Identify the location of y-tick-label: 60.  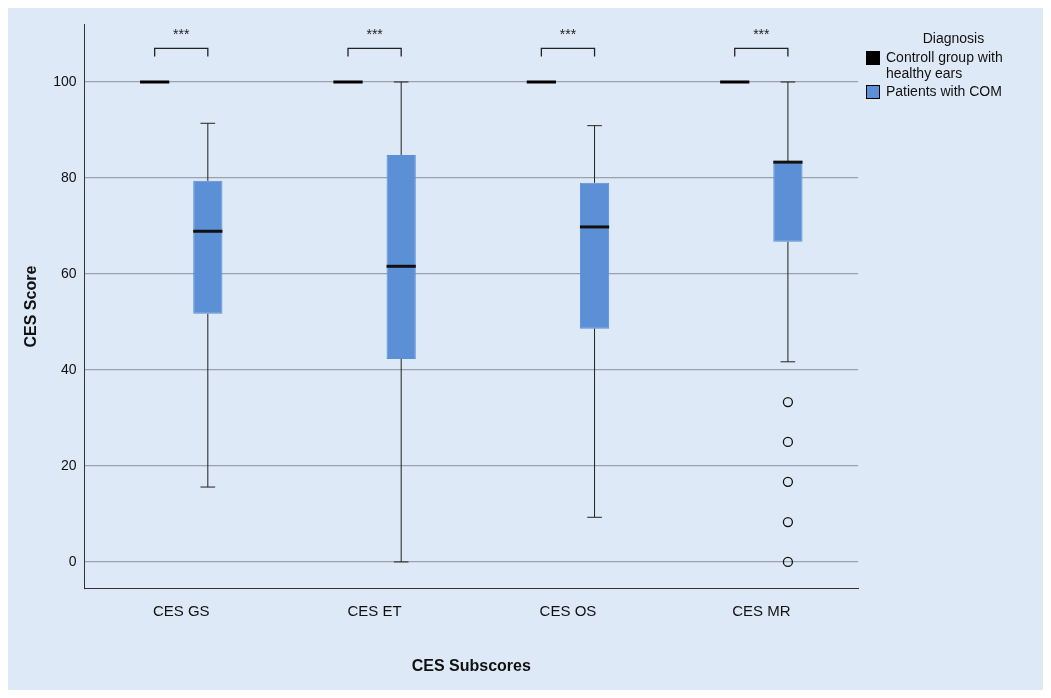
(68, 272).